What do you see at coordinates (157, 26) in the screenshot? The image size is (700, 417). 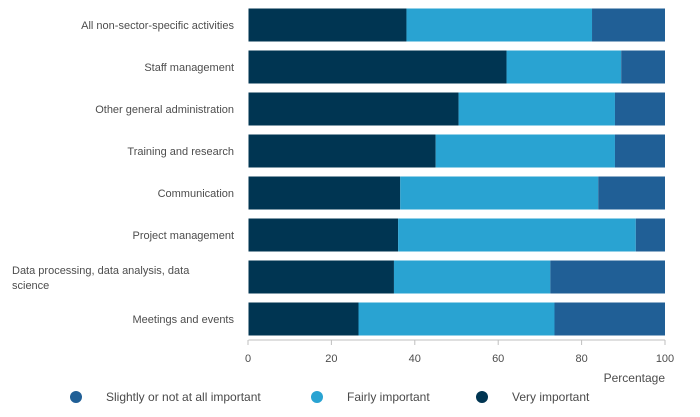 I see `category-label: All non-sector-specific activities` at bounding box center [157, 26].